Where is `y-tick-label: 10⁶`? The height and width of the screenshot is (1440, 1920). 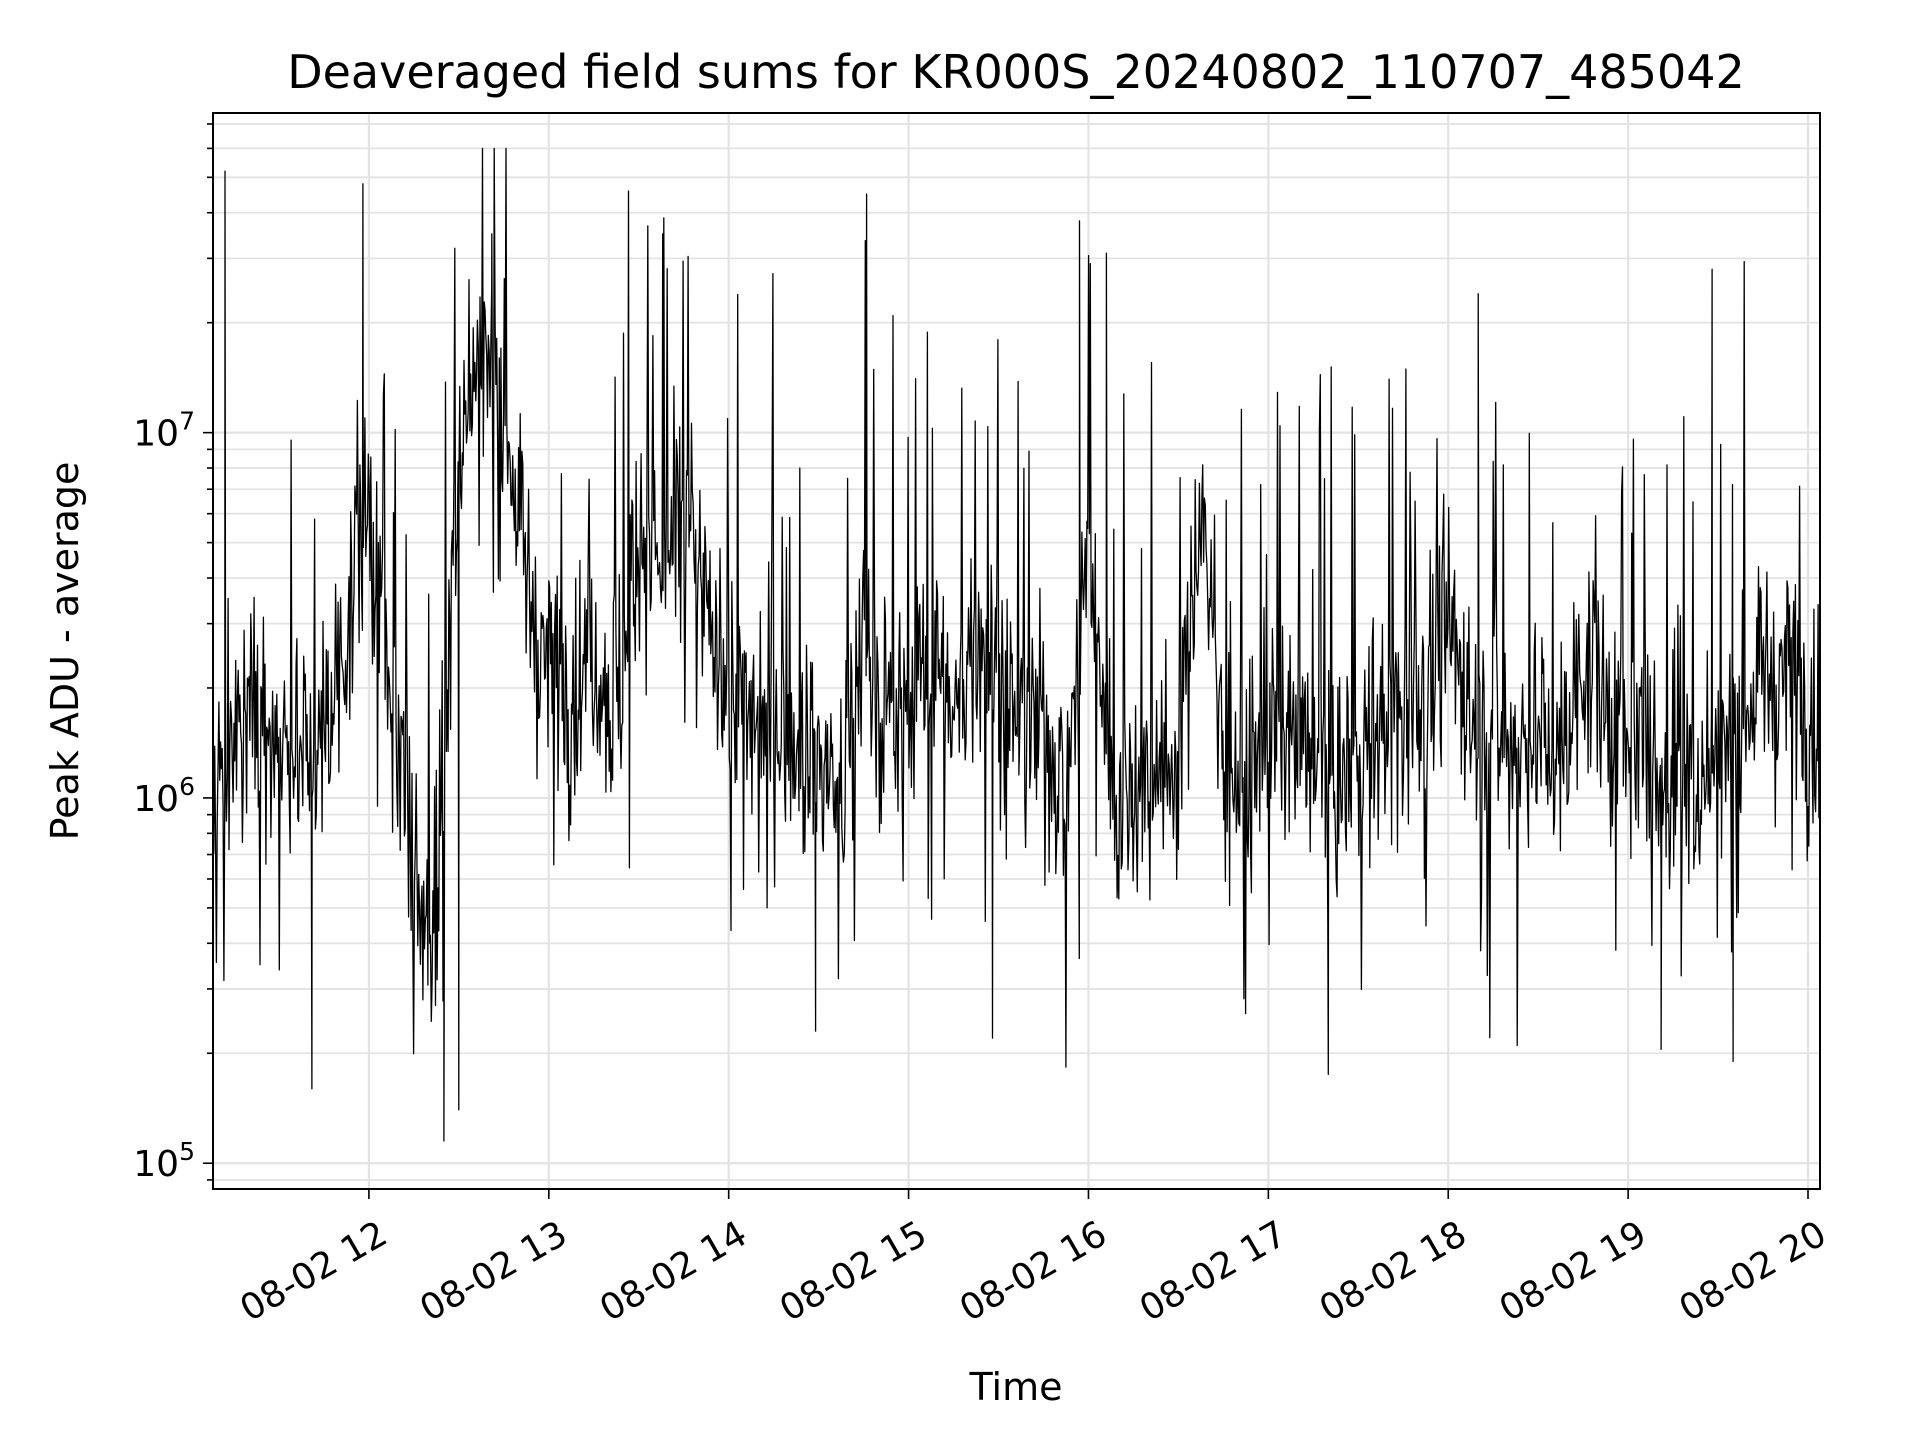
y-tick-label: 10⁶ is located at coordinates (164, 796).